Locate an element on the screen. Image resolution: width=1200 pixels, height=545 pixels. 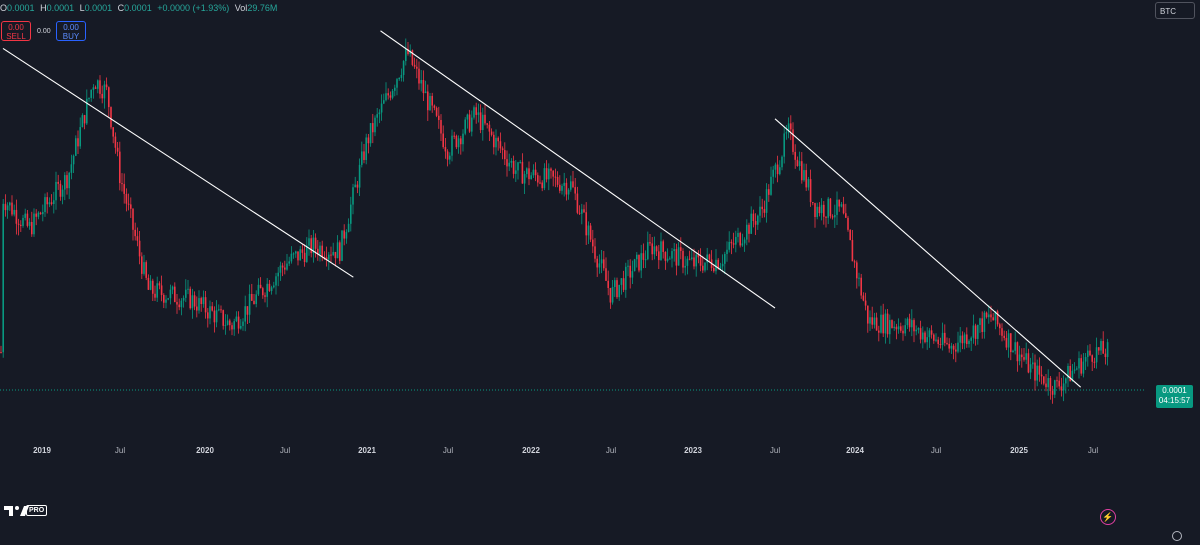
low-label: L is located at coordinates (82, 8).